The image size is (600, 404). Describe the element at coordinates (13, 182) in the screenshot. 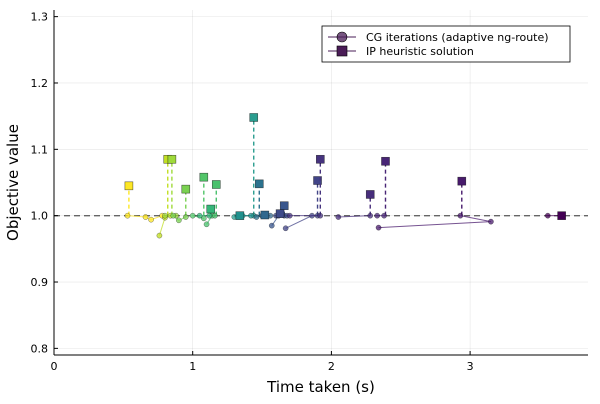

I see `y-axis-label: Objective value` at that location.